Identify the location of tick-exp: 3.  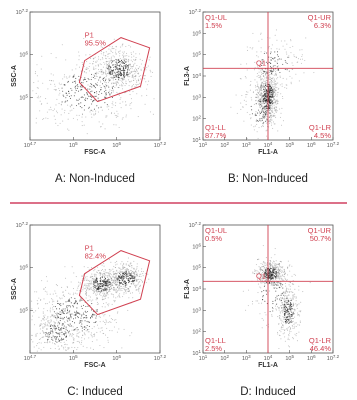
(249, 356).